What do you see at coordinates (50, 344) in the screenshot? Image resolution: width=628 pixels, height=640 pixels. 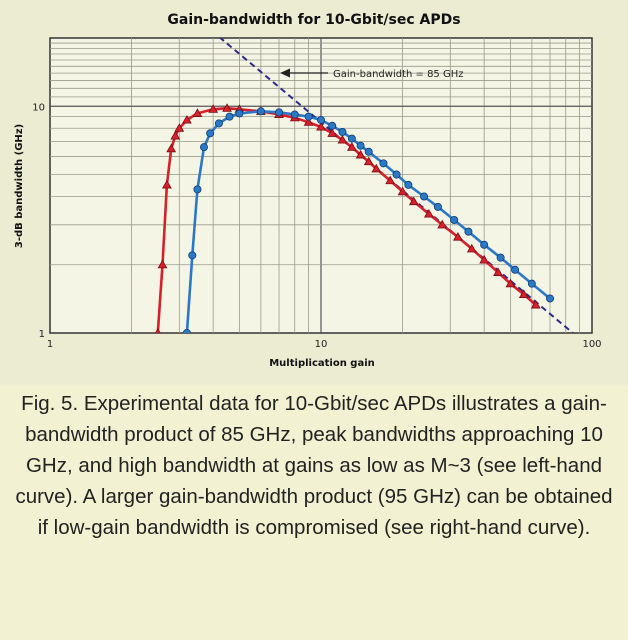 I see `x-tick-label: 1` at bounding box center [50, 344].